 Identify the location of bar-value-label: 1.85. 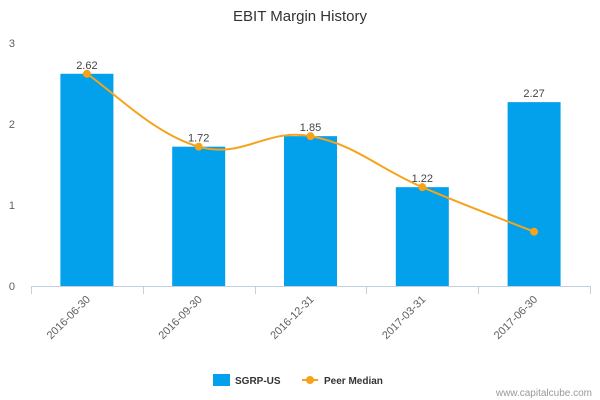
(310, 128).